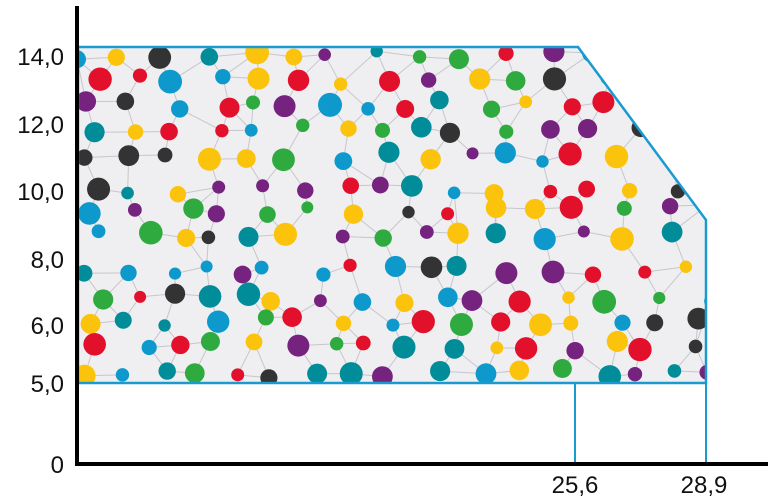  What do you see at coordinates (57, 465) in the screenshot?
I see `y-label-0: 0` at bounding box center [57, 465].